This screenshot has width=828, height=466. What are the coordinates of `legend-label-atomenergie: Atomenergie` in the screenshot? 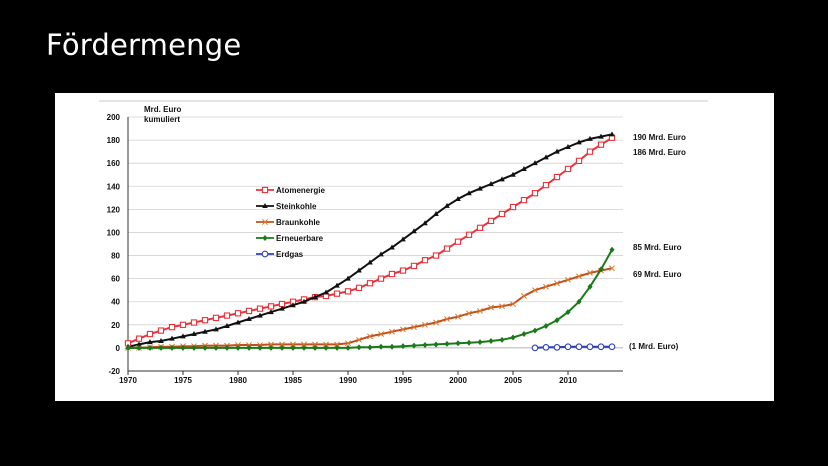 It's located at (300, 190).